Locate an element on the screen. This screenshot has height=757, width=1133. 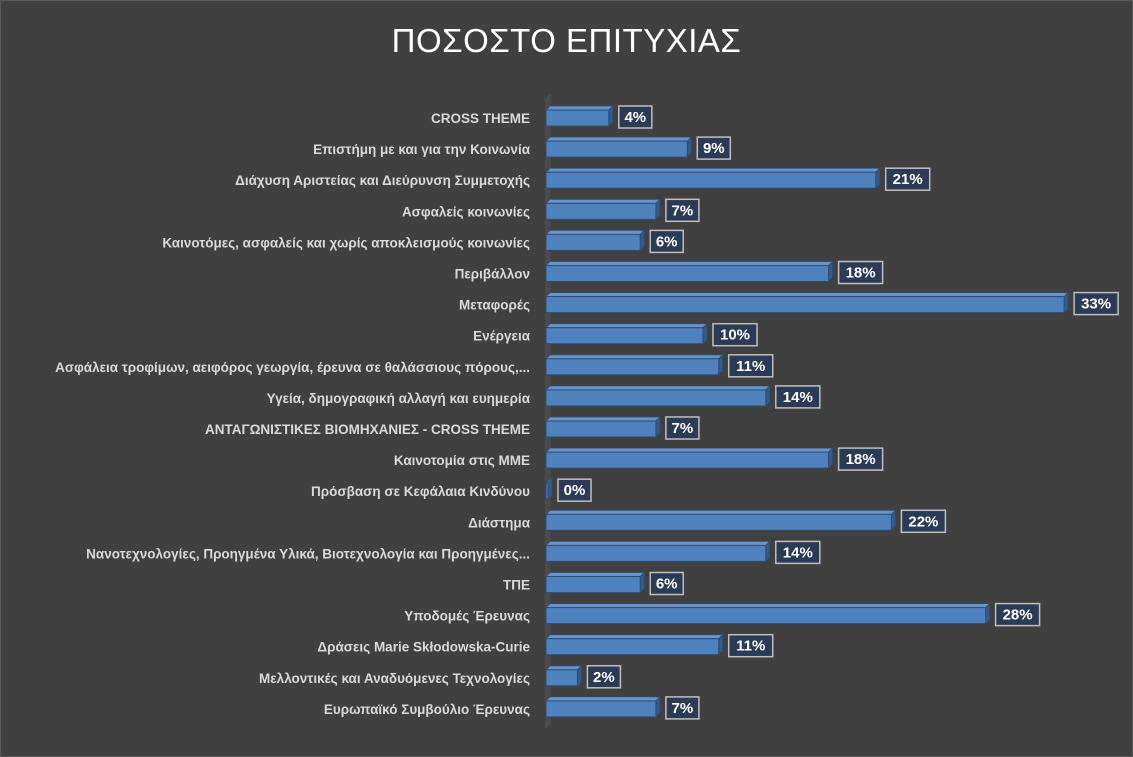
category-label: Ευρωπαϊκό Συμβούλιο Έρευνας is located at coordinates (427, 709).